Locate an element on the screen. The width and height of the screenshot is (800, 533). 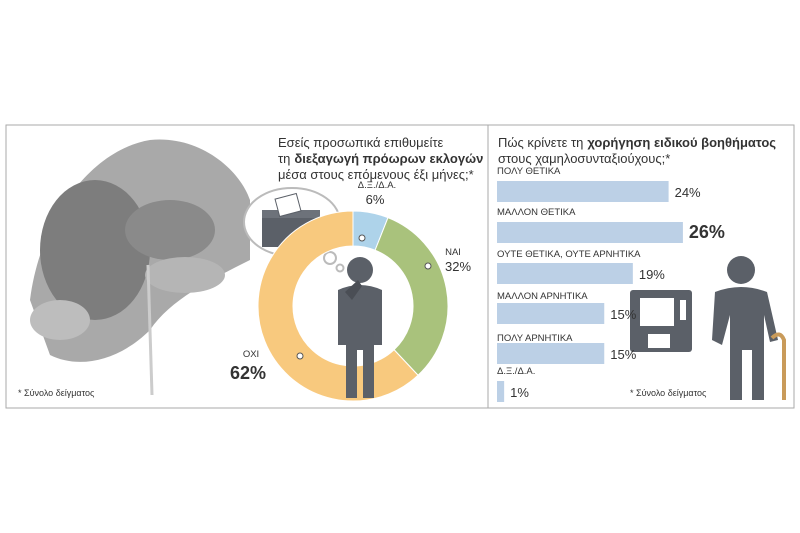
segment-label: ΟΧΙ is located at coordinates (251, 354).